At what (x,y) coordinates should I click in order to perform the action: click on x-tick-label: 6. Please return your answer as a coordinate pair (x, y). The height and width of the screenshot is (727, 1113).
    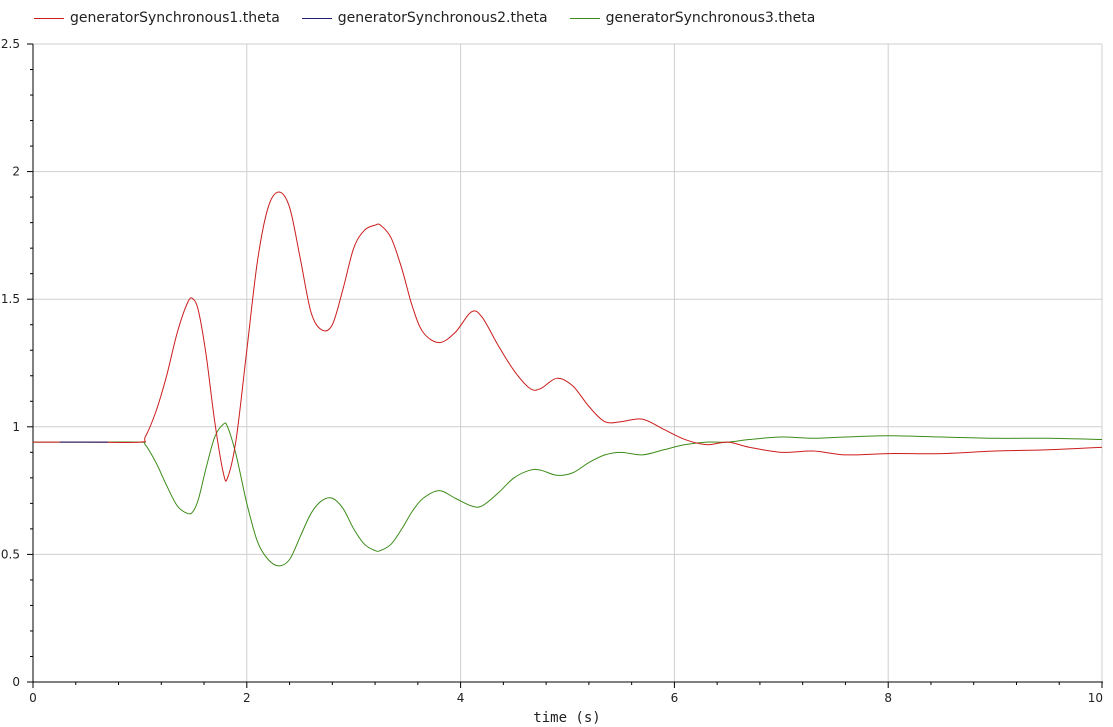
    Looking at the image, I should click on (675, 698).